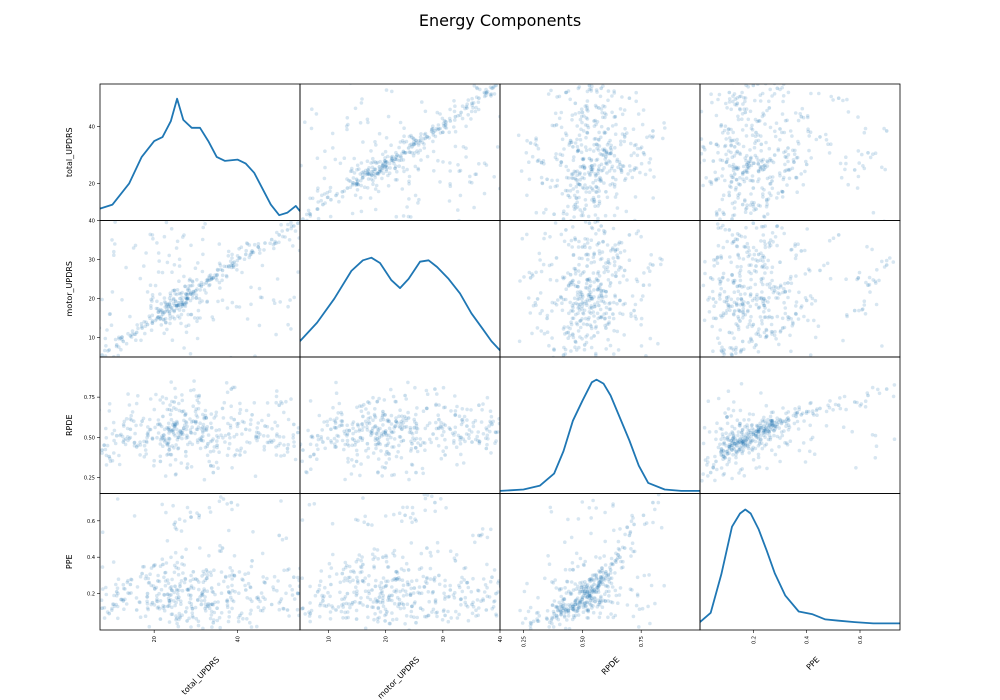  I want to click on panel-motor_UPDRS-vs-PPE, so click(800, 289).